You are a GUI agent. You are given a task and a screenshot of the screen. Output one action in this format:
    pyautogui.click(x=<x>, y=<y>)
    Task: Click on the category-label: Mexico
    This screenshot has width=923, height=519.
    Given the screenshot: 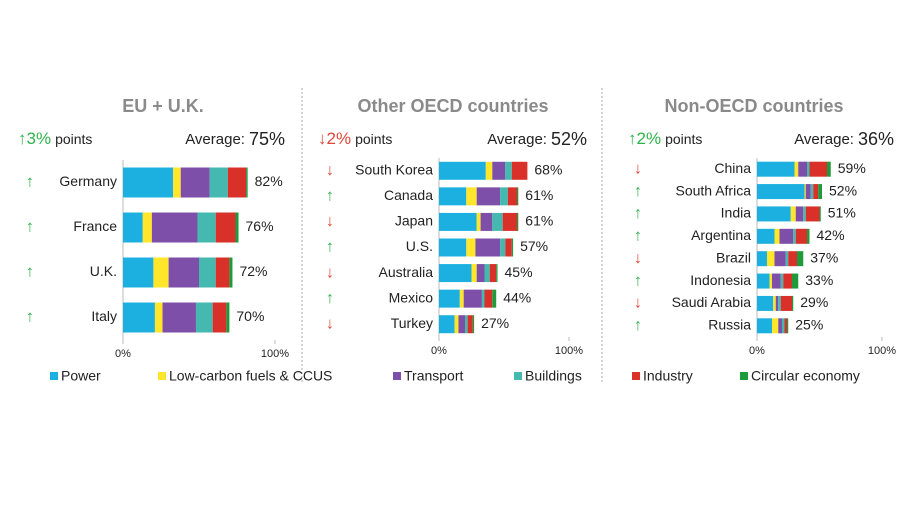 What is the action you would take?
    pyautogui.click(x=411, y=297)
    